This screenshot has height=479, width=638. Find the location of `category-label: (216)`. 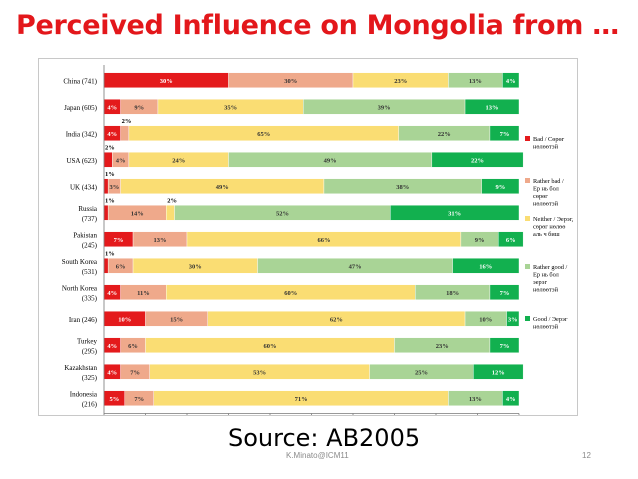

category-label: (216) is located at coordinates (90, 404).